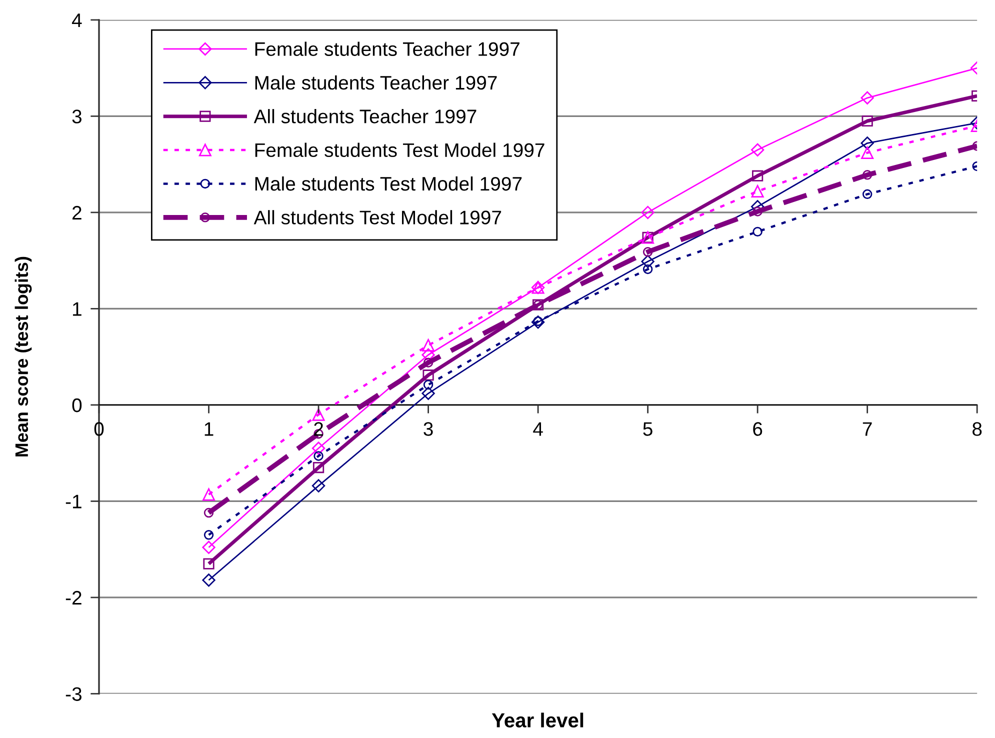 The width and height of the screenshot is (995, 738). What do you see at coordinates (77, 117) in the screenshot?
I see `y-tick-label: 3` at bounding box center [77, 117].